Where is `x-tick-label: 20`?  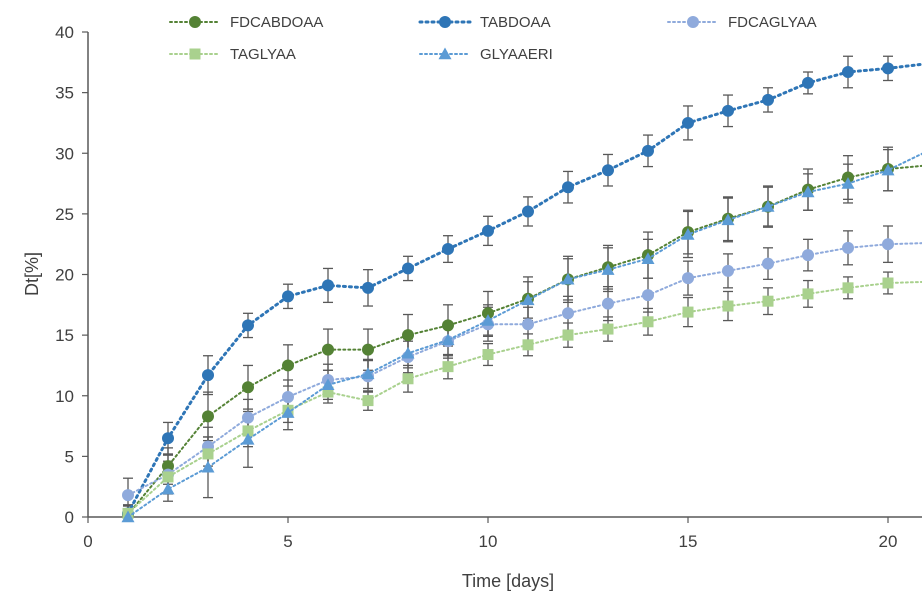
x-tick-label: 20 is located at coordinates (888, 541).